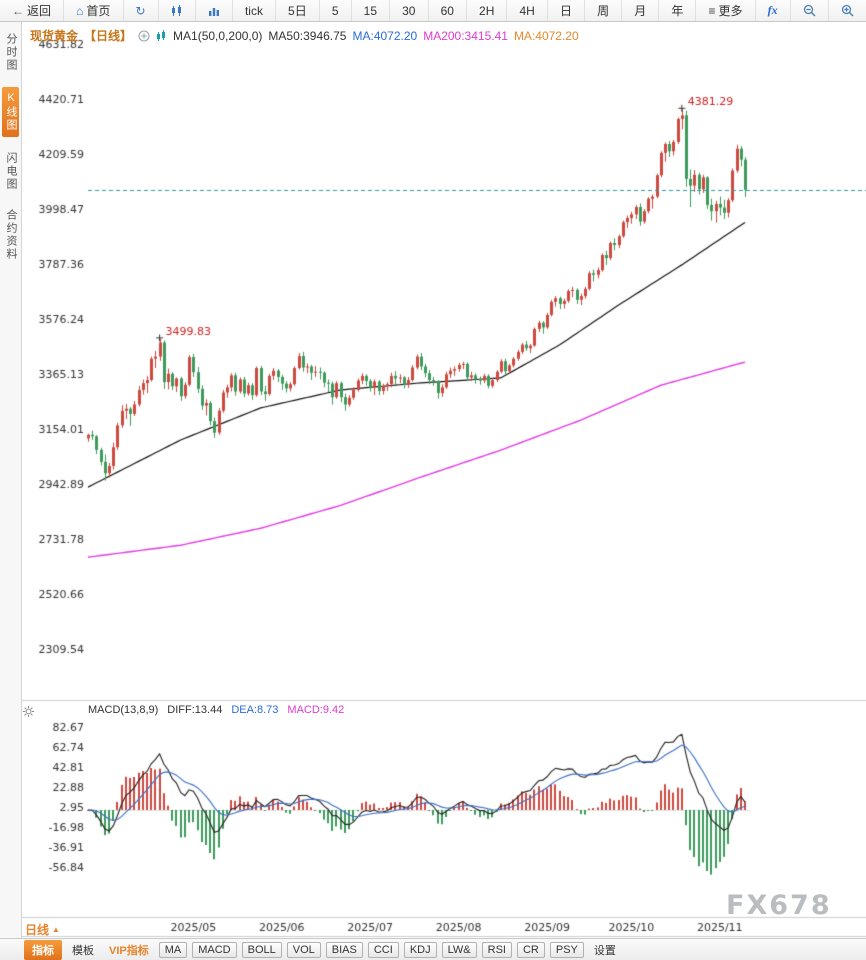  I want to click on interval-weekly-button: 周, so click(604, 10).